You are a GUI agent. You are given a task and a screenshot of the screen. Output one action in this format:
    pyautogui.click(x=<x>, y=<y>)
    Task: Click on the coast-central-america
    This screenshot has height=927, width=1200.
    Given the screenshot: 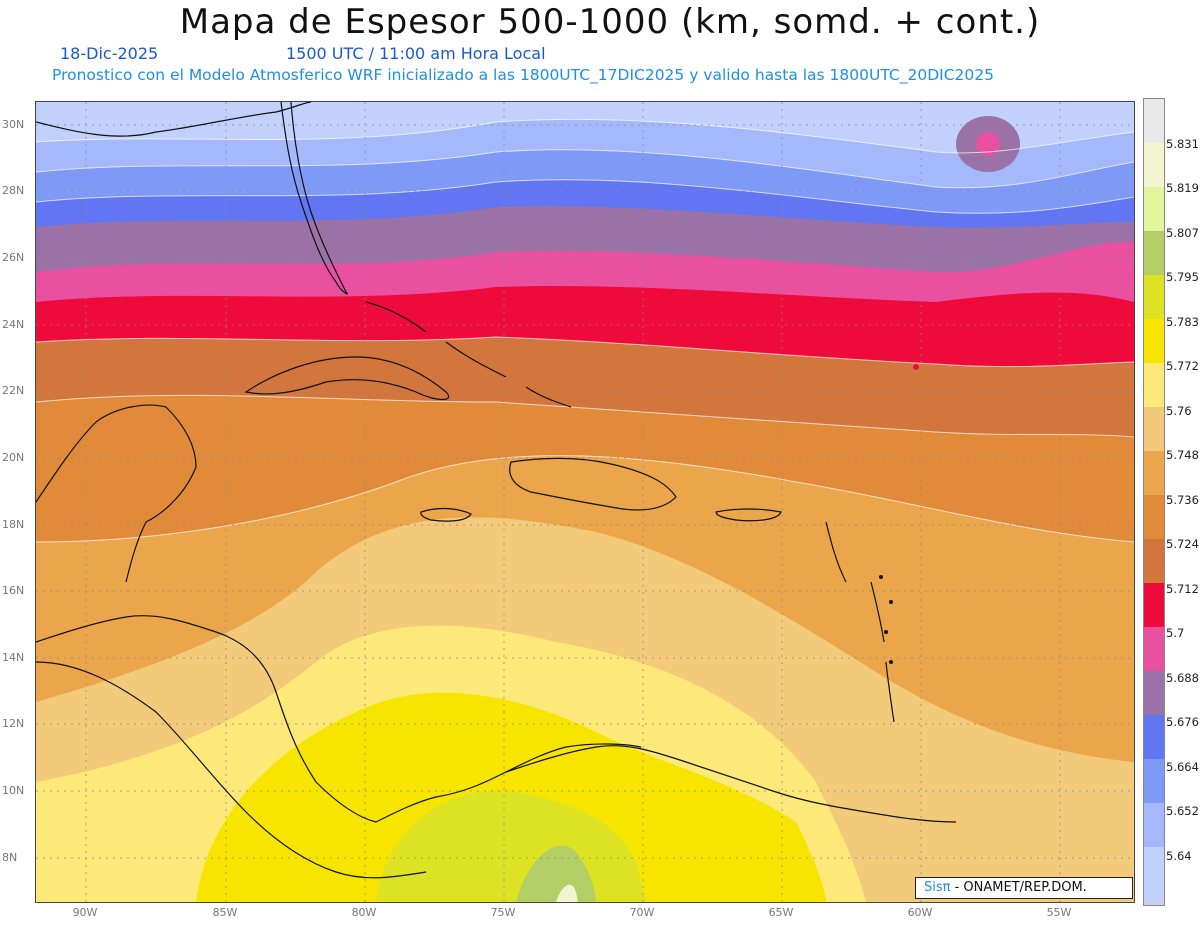 What is the action you would take?
    pyautogui.click(x=339, y=719)
    